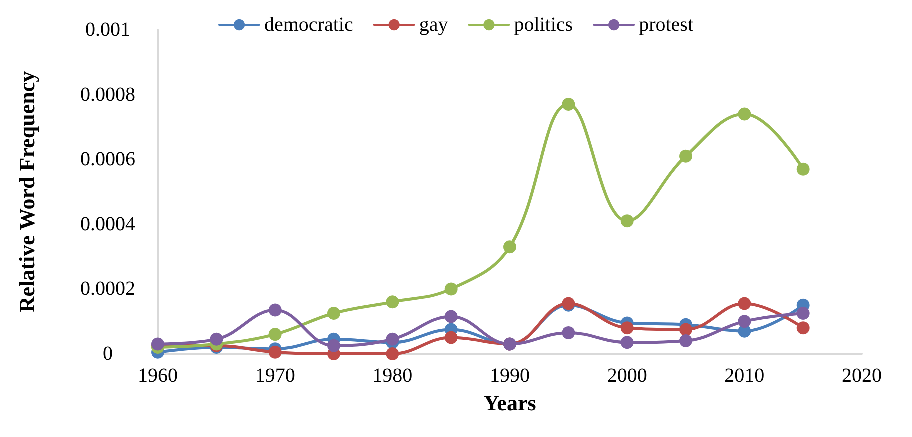  I want to click on y-tick-label: 0.0002, so click(108, 289).